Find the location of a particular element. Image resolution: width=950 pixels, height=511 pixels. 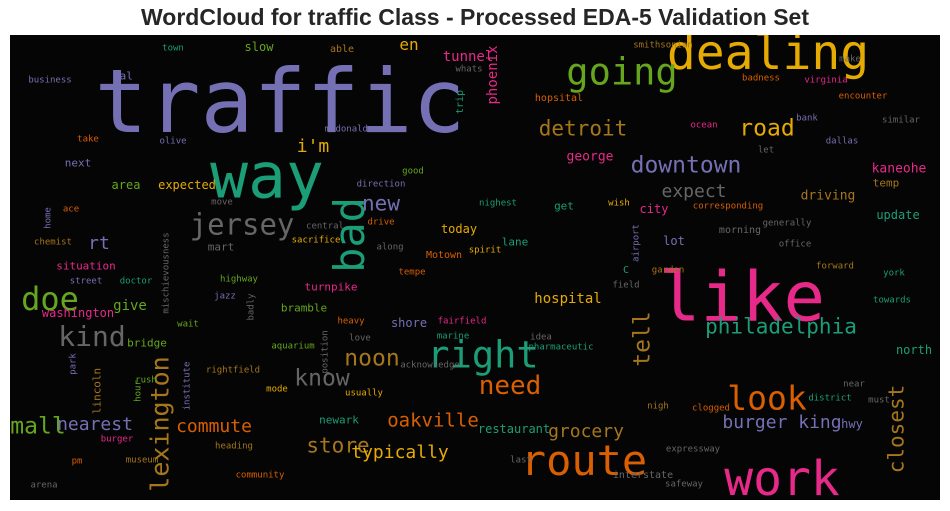

word-love: love is located at coordinates (360, 338).